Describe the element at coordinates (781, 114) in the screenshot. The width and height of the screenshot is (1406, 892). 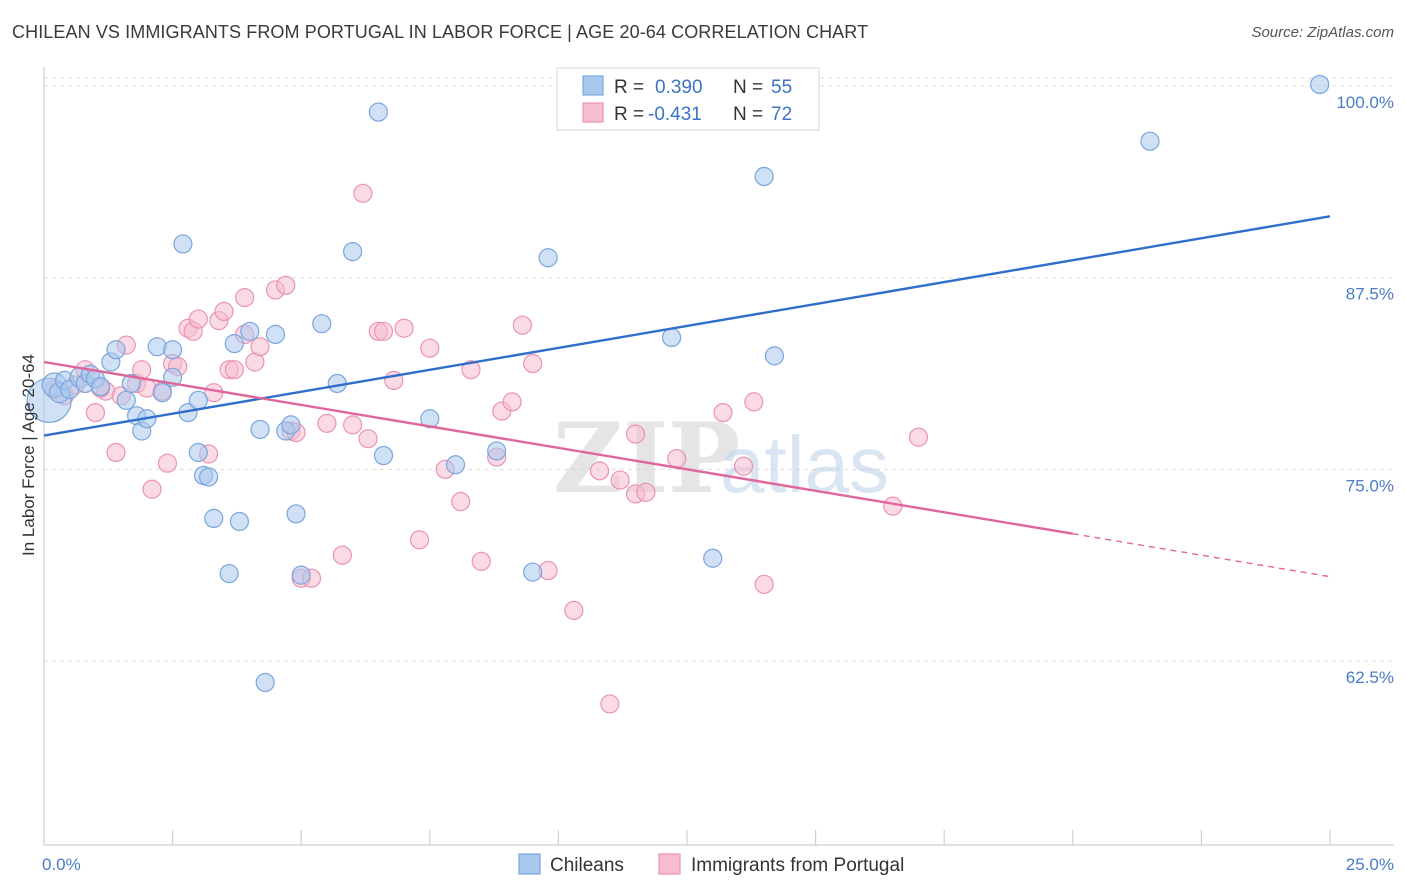
I see `legend-n-value-2: 72` at that location.